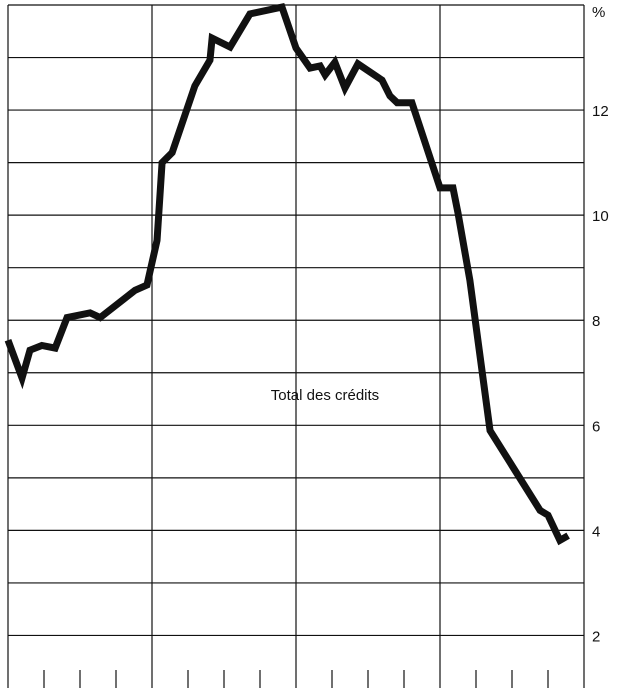  What do you see at coordinates (600, 216) in the screenshot?
I see `y-tick-label: 10` at bounding box center [600, 216].